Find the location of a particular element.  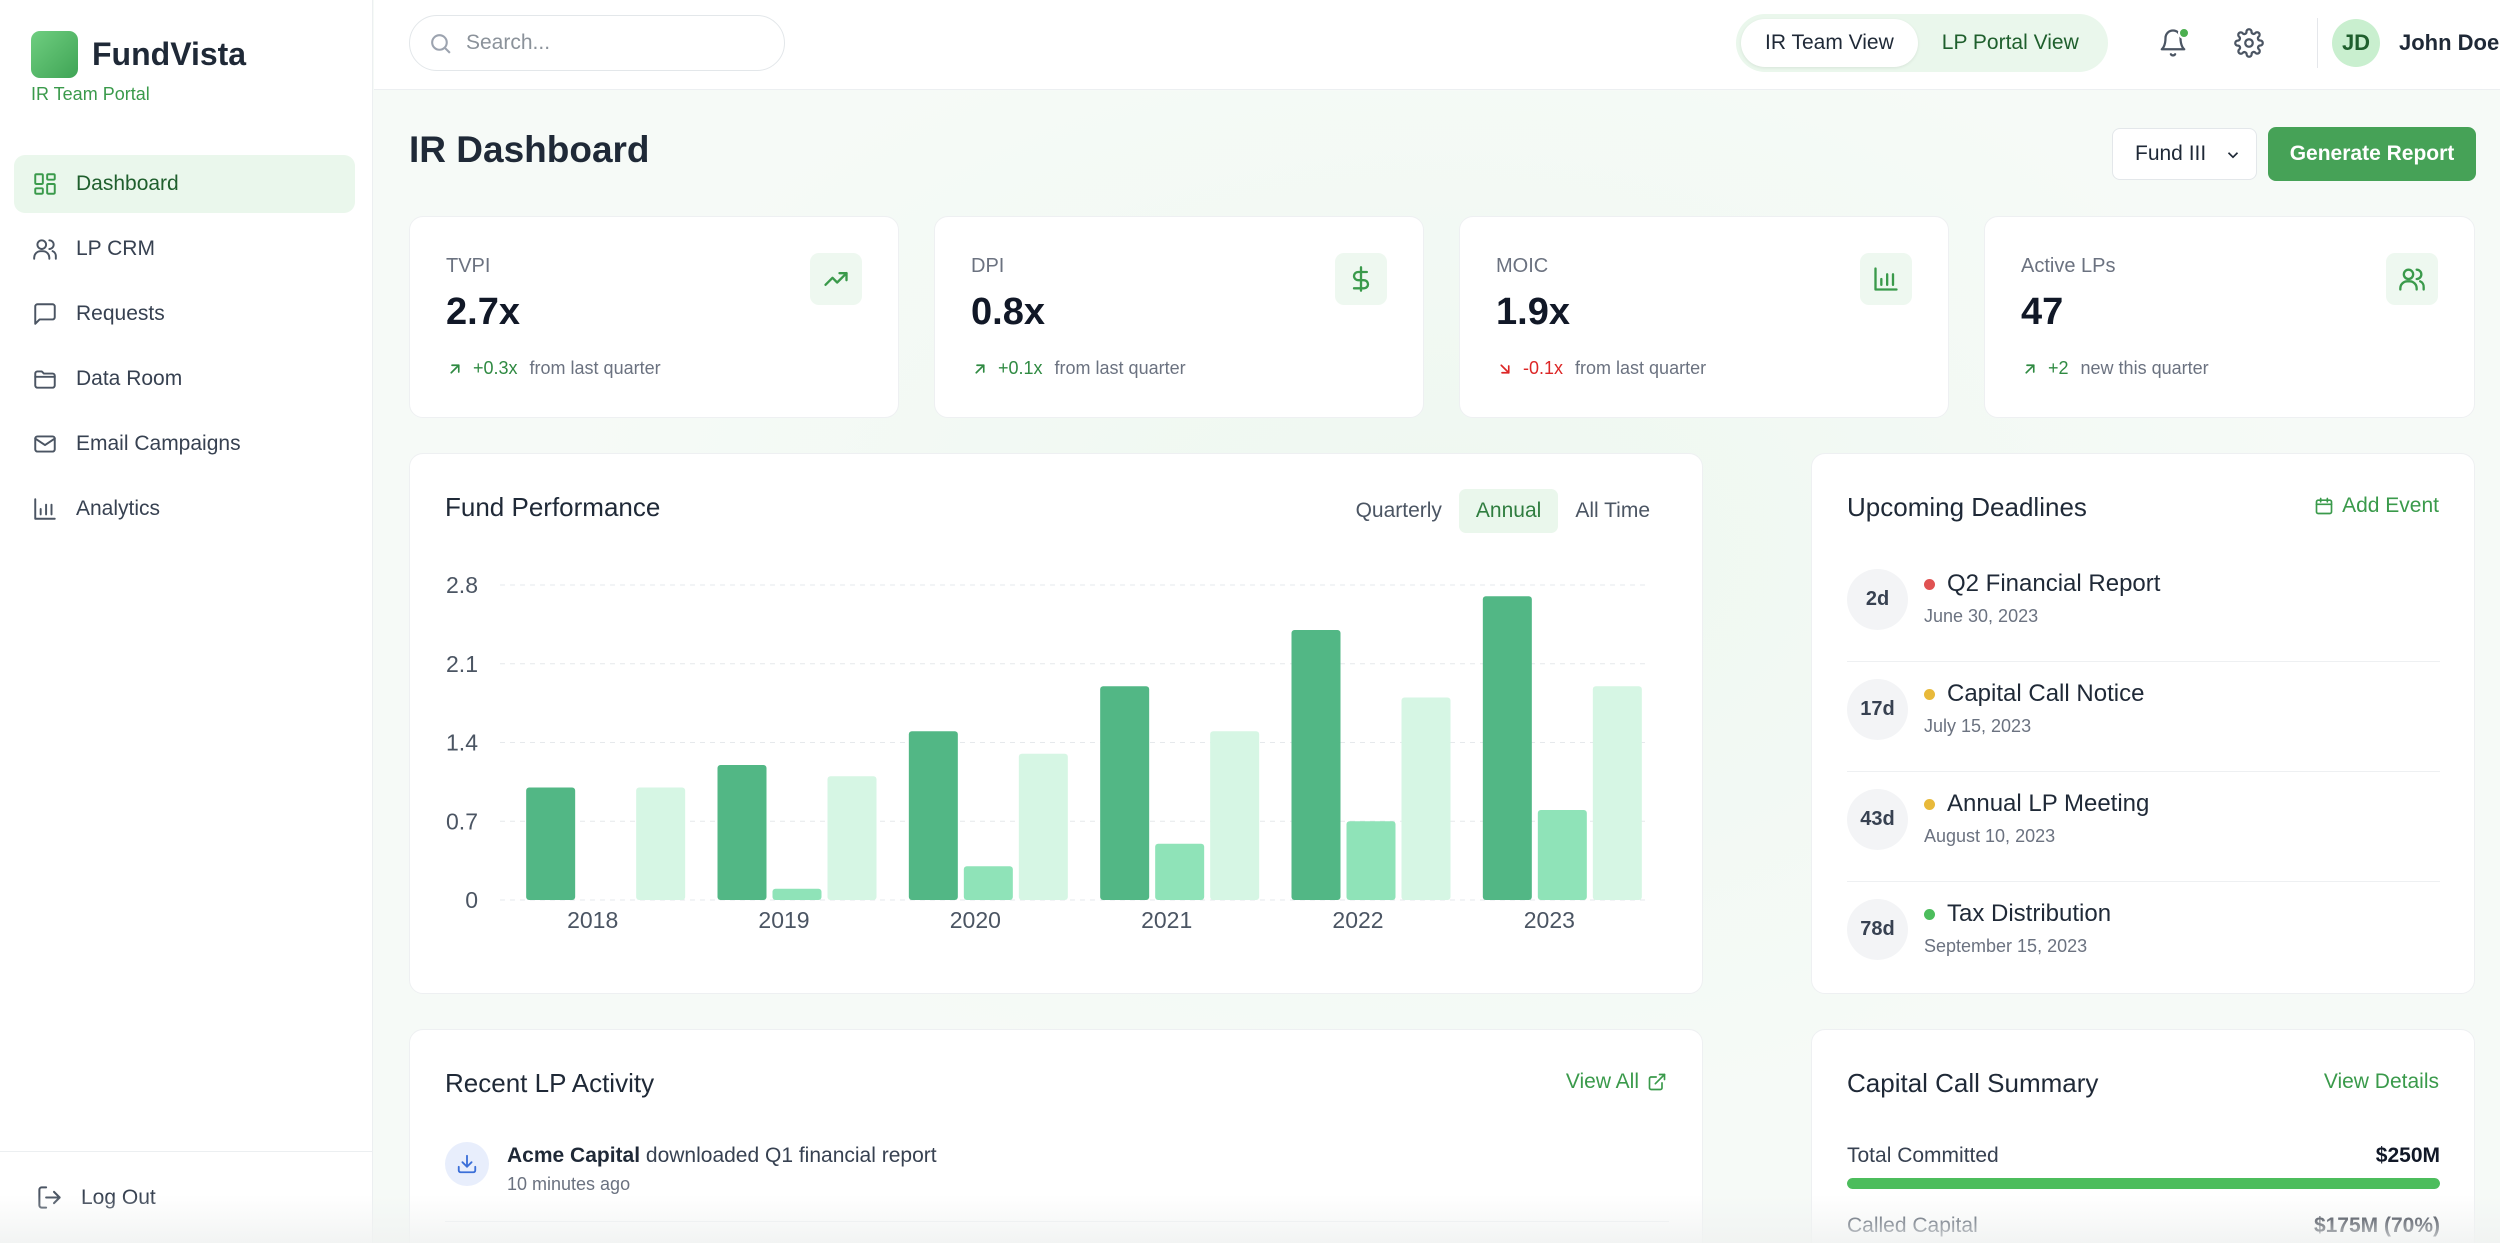

bell-icon is located at coordinates (2173, 43).